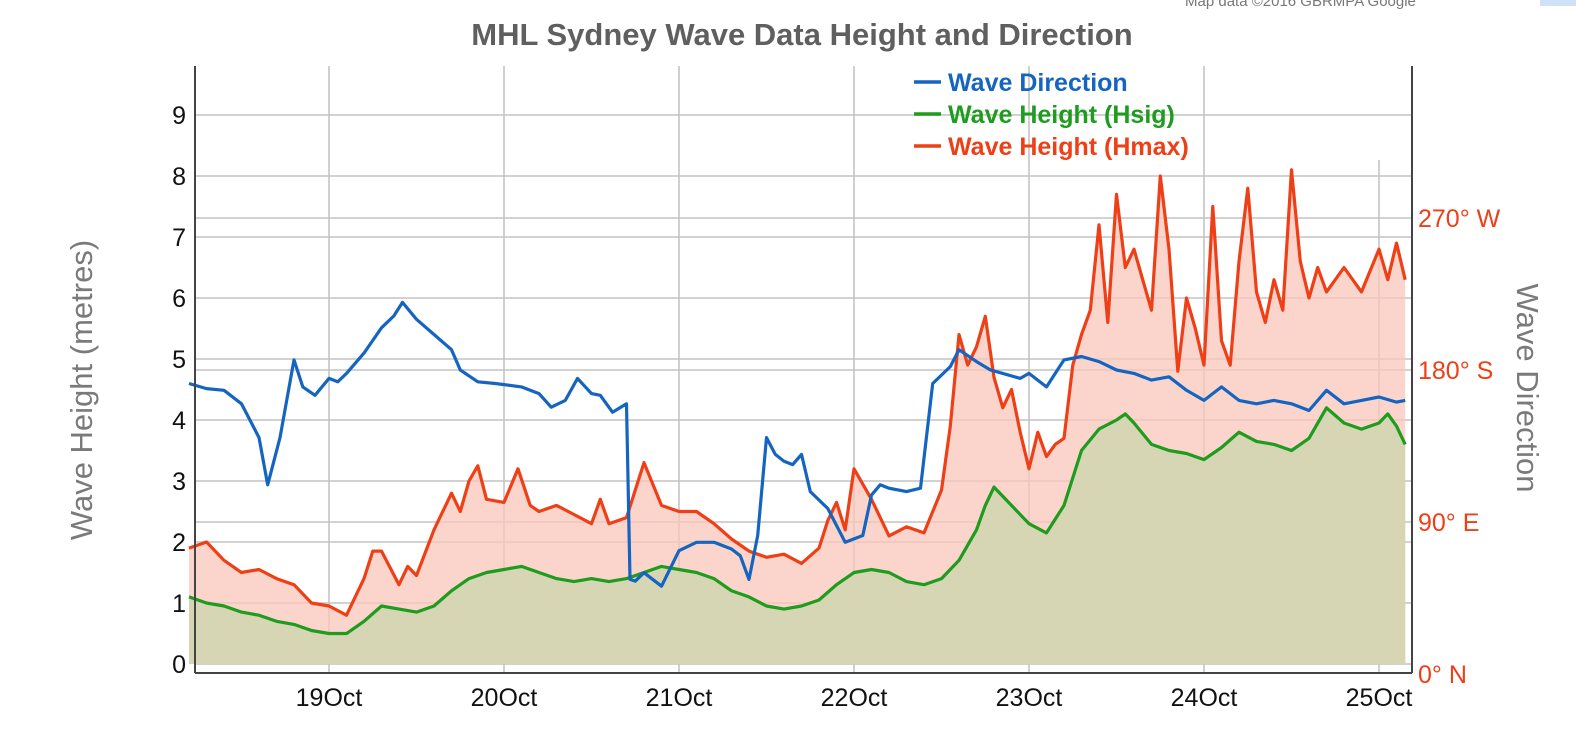 This screenshot has width=1576, height=750. I want to click on x-tick-label: 22Oct, so click(854, 698).